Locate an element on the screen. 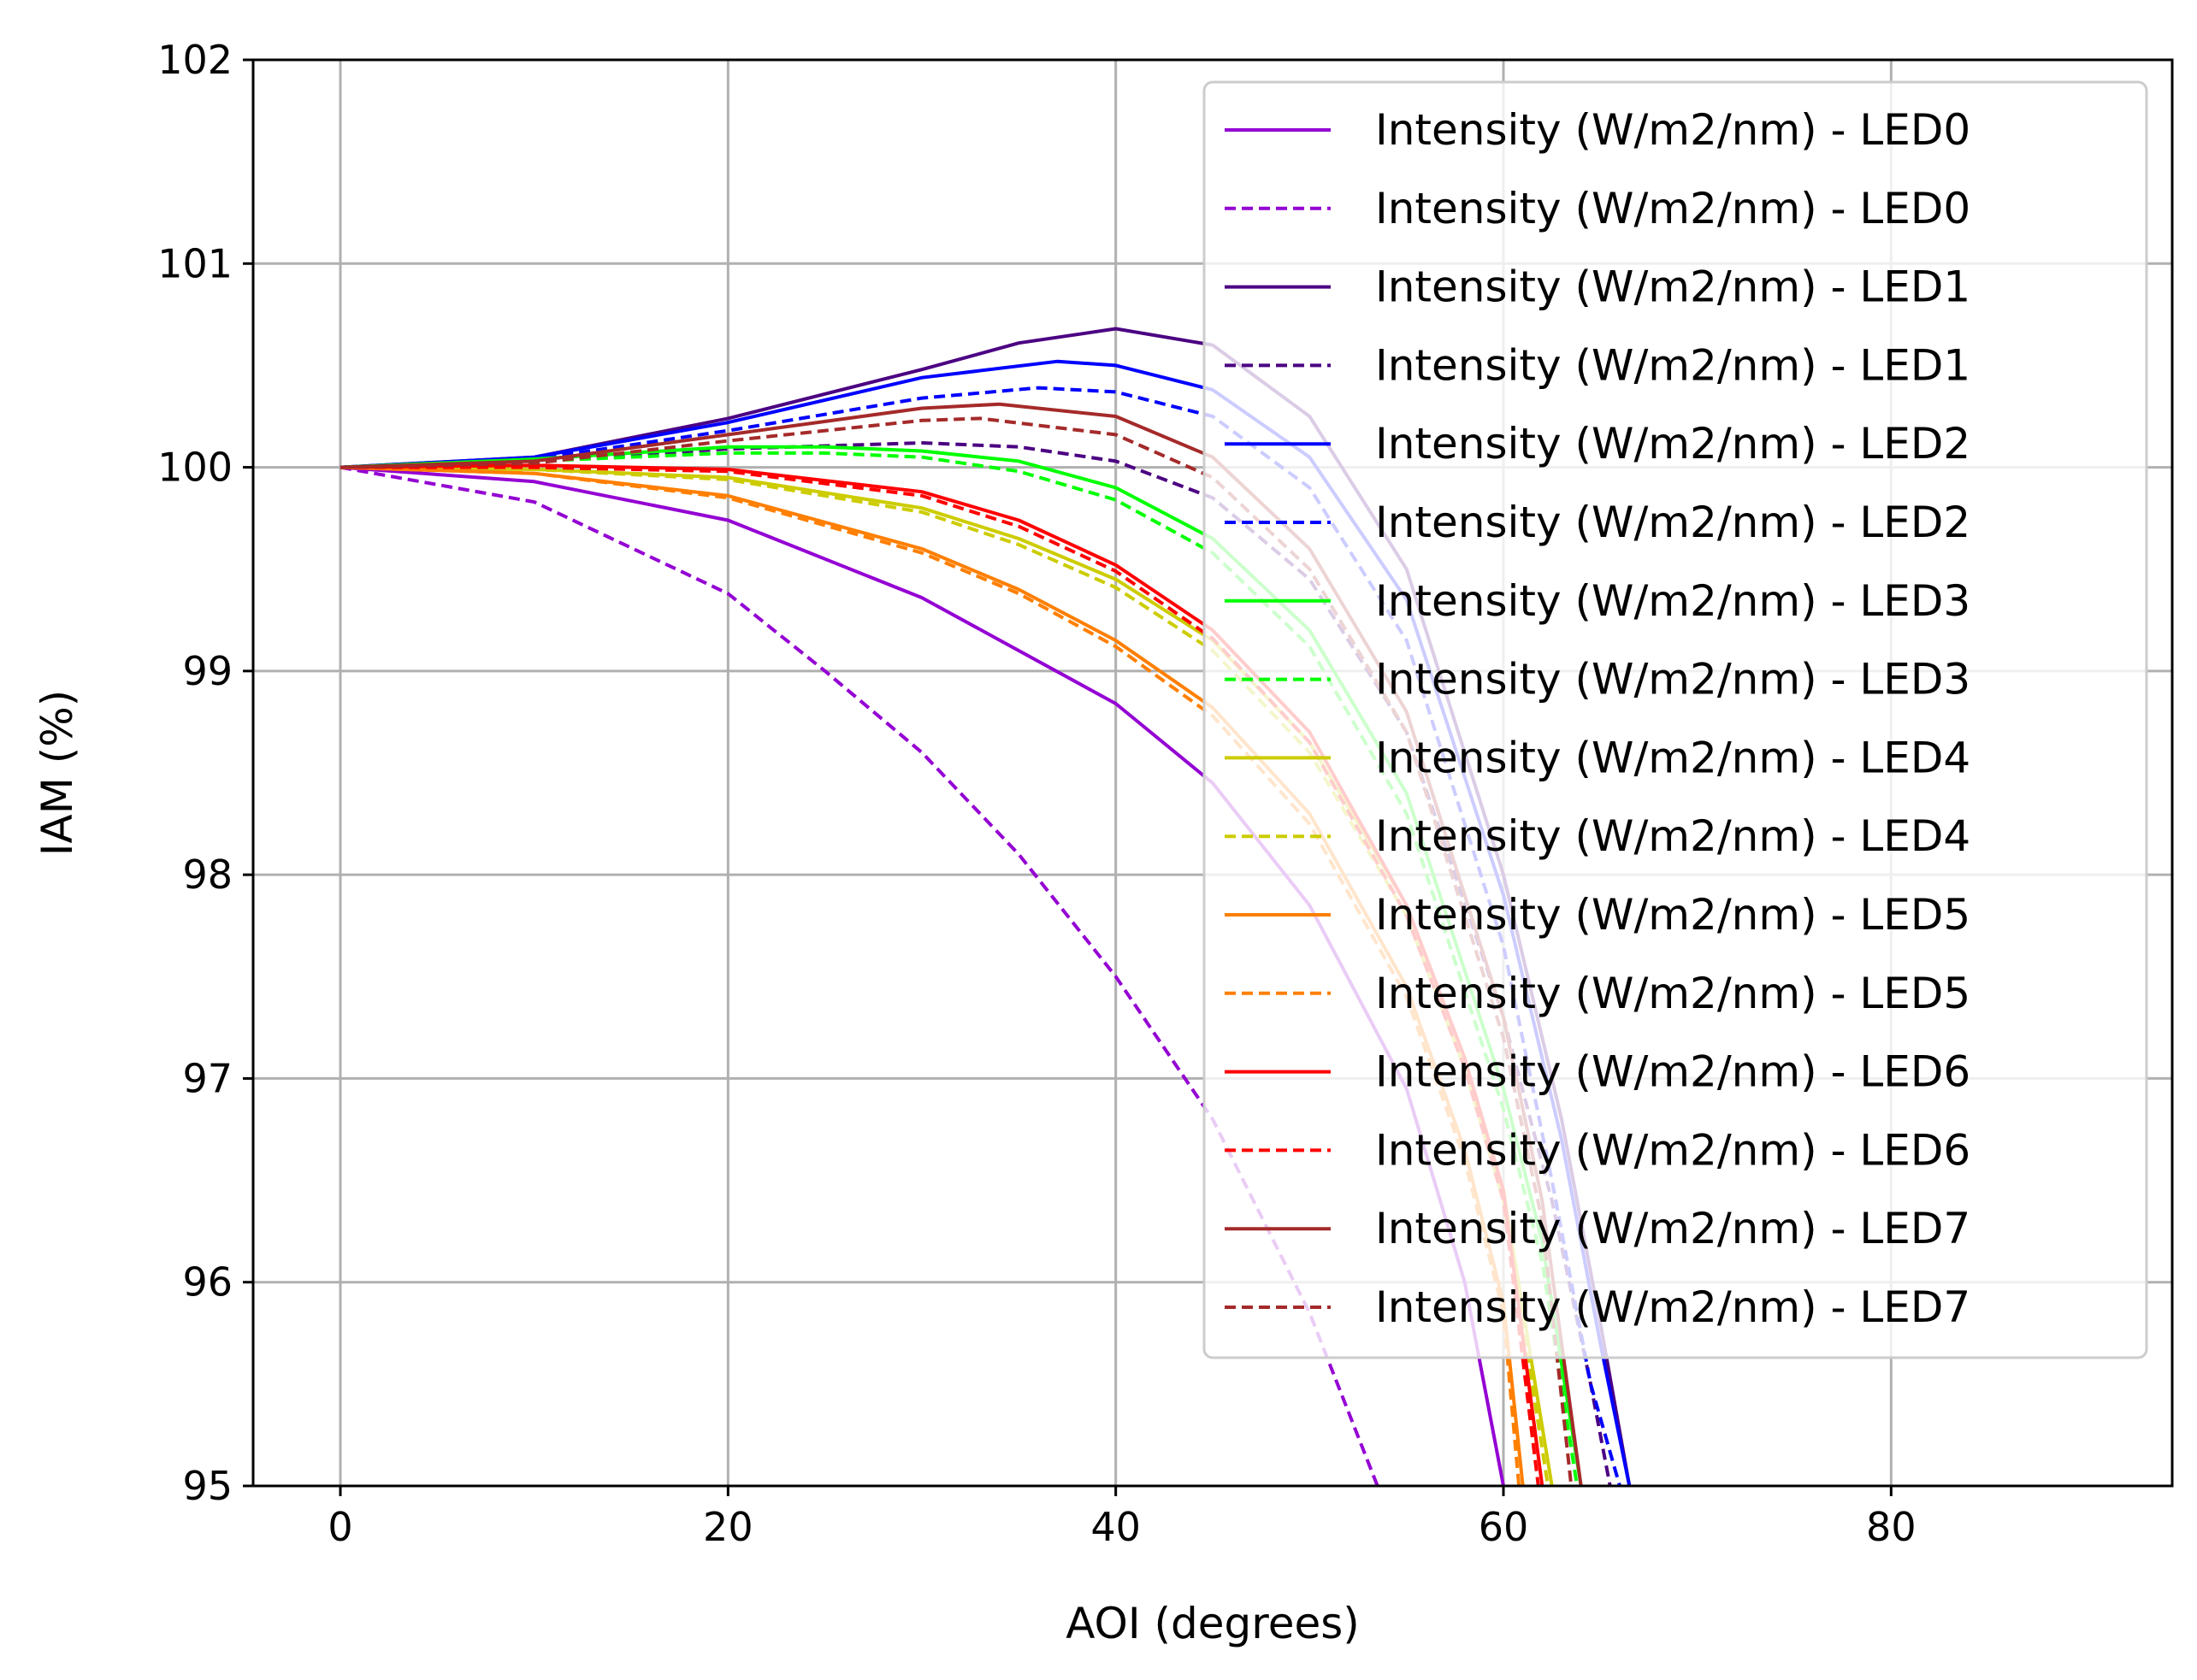 The image size is (2197, 1680). x-axis-label: AOI (degrees) is located at coordinates (1213, 1623).